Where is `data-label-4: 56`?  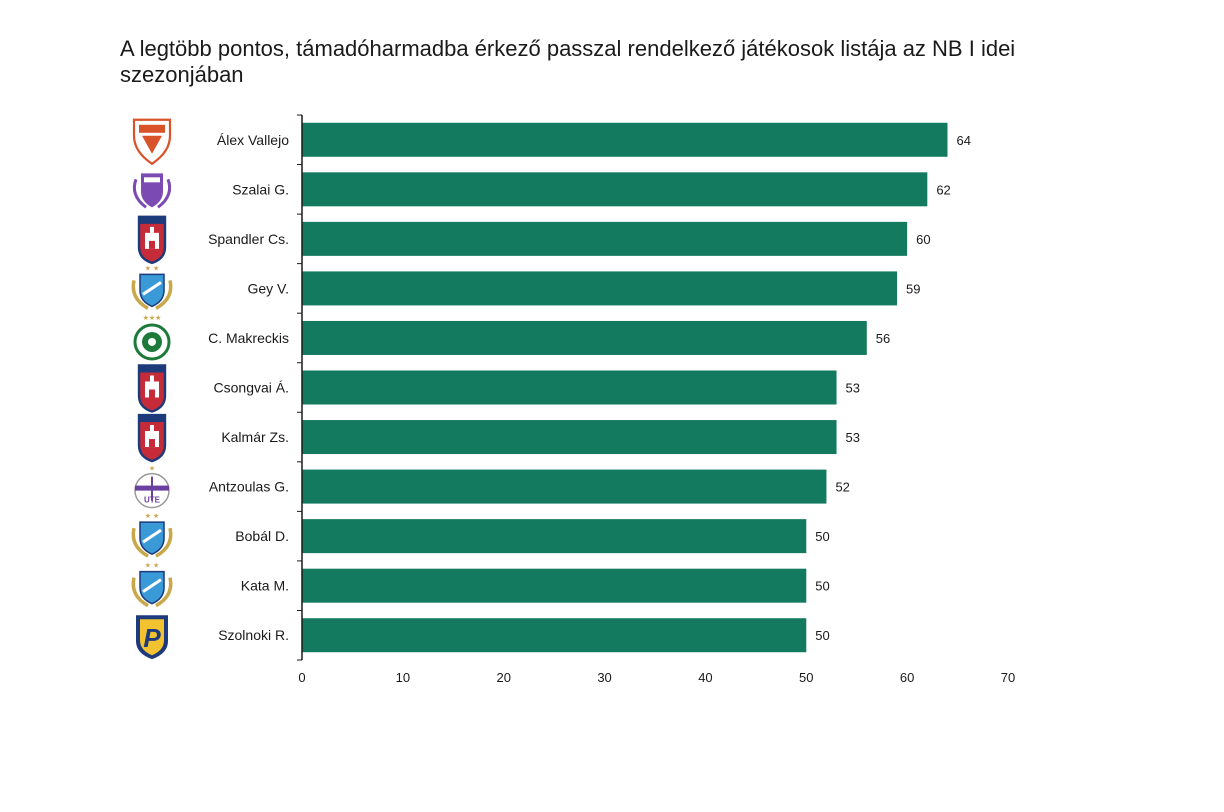 data-label-4: 56 is located at coordinates (883, 338).